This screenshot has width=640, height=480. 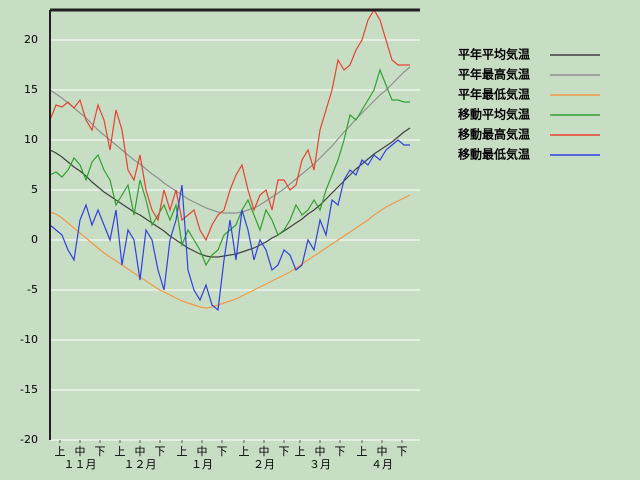 I want to click on y-tick-label: 0, so click(x=34, y=239).